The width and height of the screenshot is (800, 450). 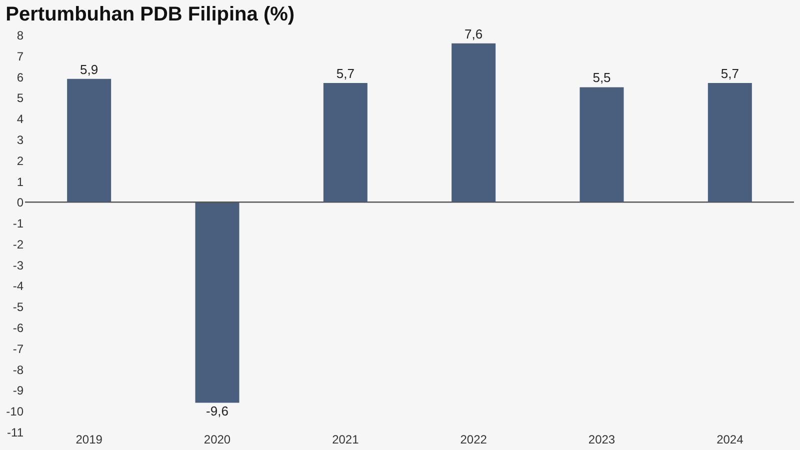 What do you see at coordinates (89, 69) in the screenshot?
I see `data-label: 5,9` at bounding box center [89, 69].